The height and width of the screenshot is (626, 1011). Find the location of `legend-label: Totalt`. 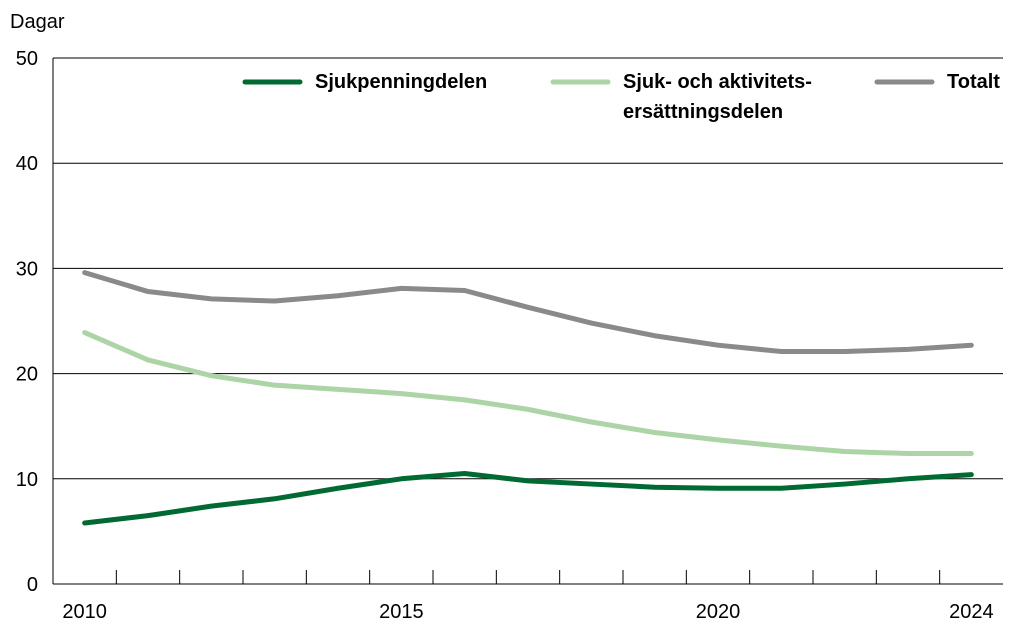

legend-label: Totalt is located at coordinates (973, 82).